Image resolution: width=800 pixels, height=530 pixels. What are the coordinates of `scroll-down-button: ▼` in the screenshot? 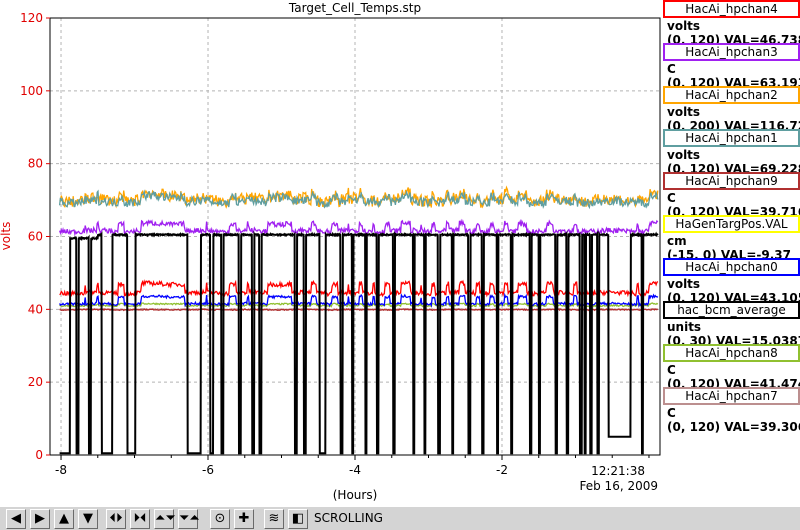 It's located at (88, 519).